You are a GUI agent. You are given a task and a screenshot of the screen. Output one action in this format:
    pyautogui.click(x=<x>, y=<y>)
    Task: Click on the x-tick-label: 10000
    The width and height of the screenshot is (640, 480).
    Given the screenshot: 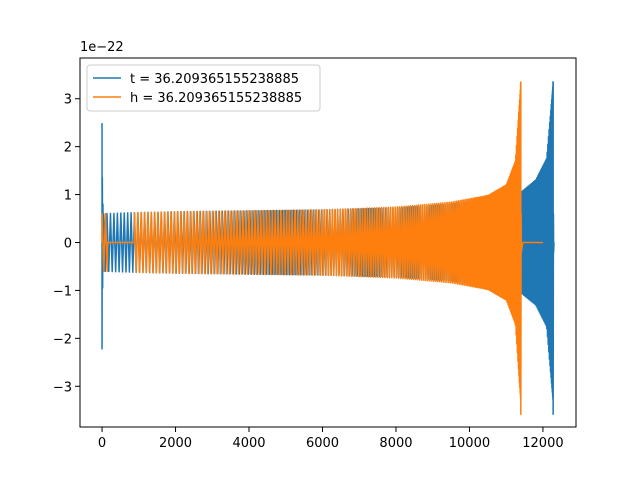 What is the action you would take?
    pyautogui.click(x=469, y=443)
    